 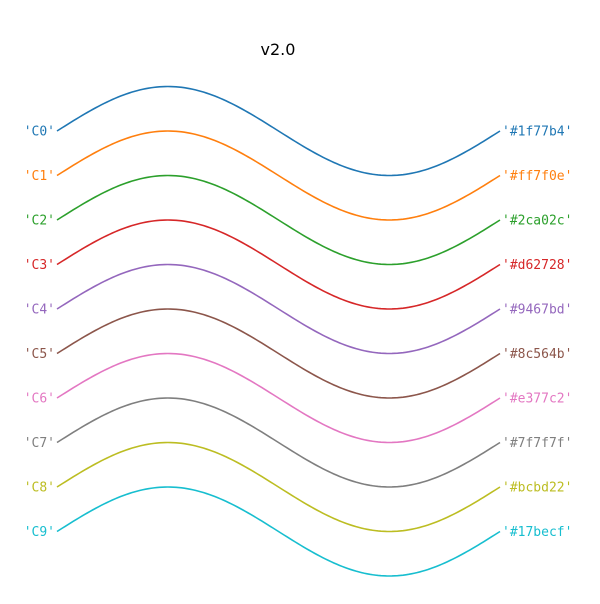 I want to click on series-right-label-4: '#9467bd', so click(x=537, y=310).